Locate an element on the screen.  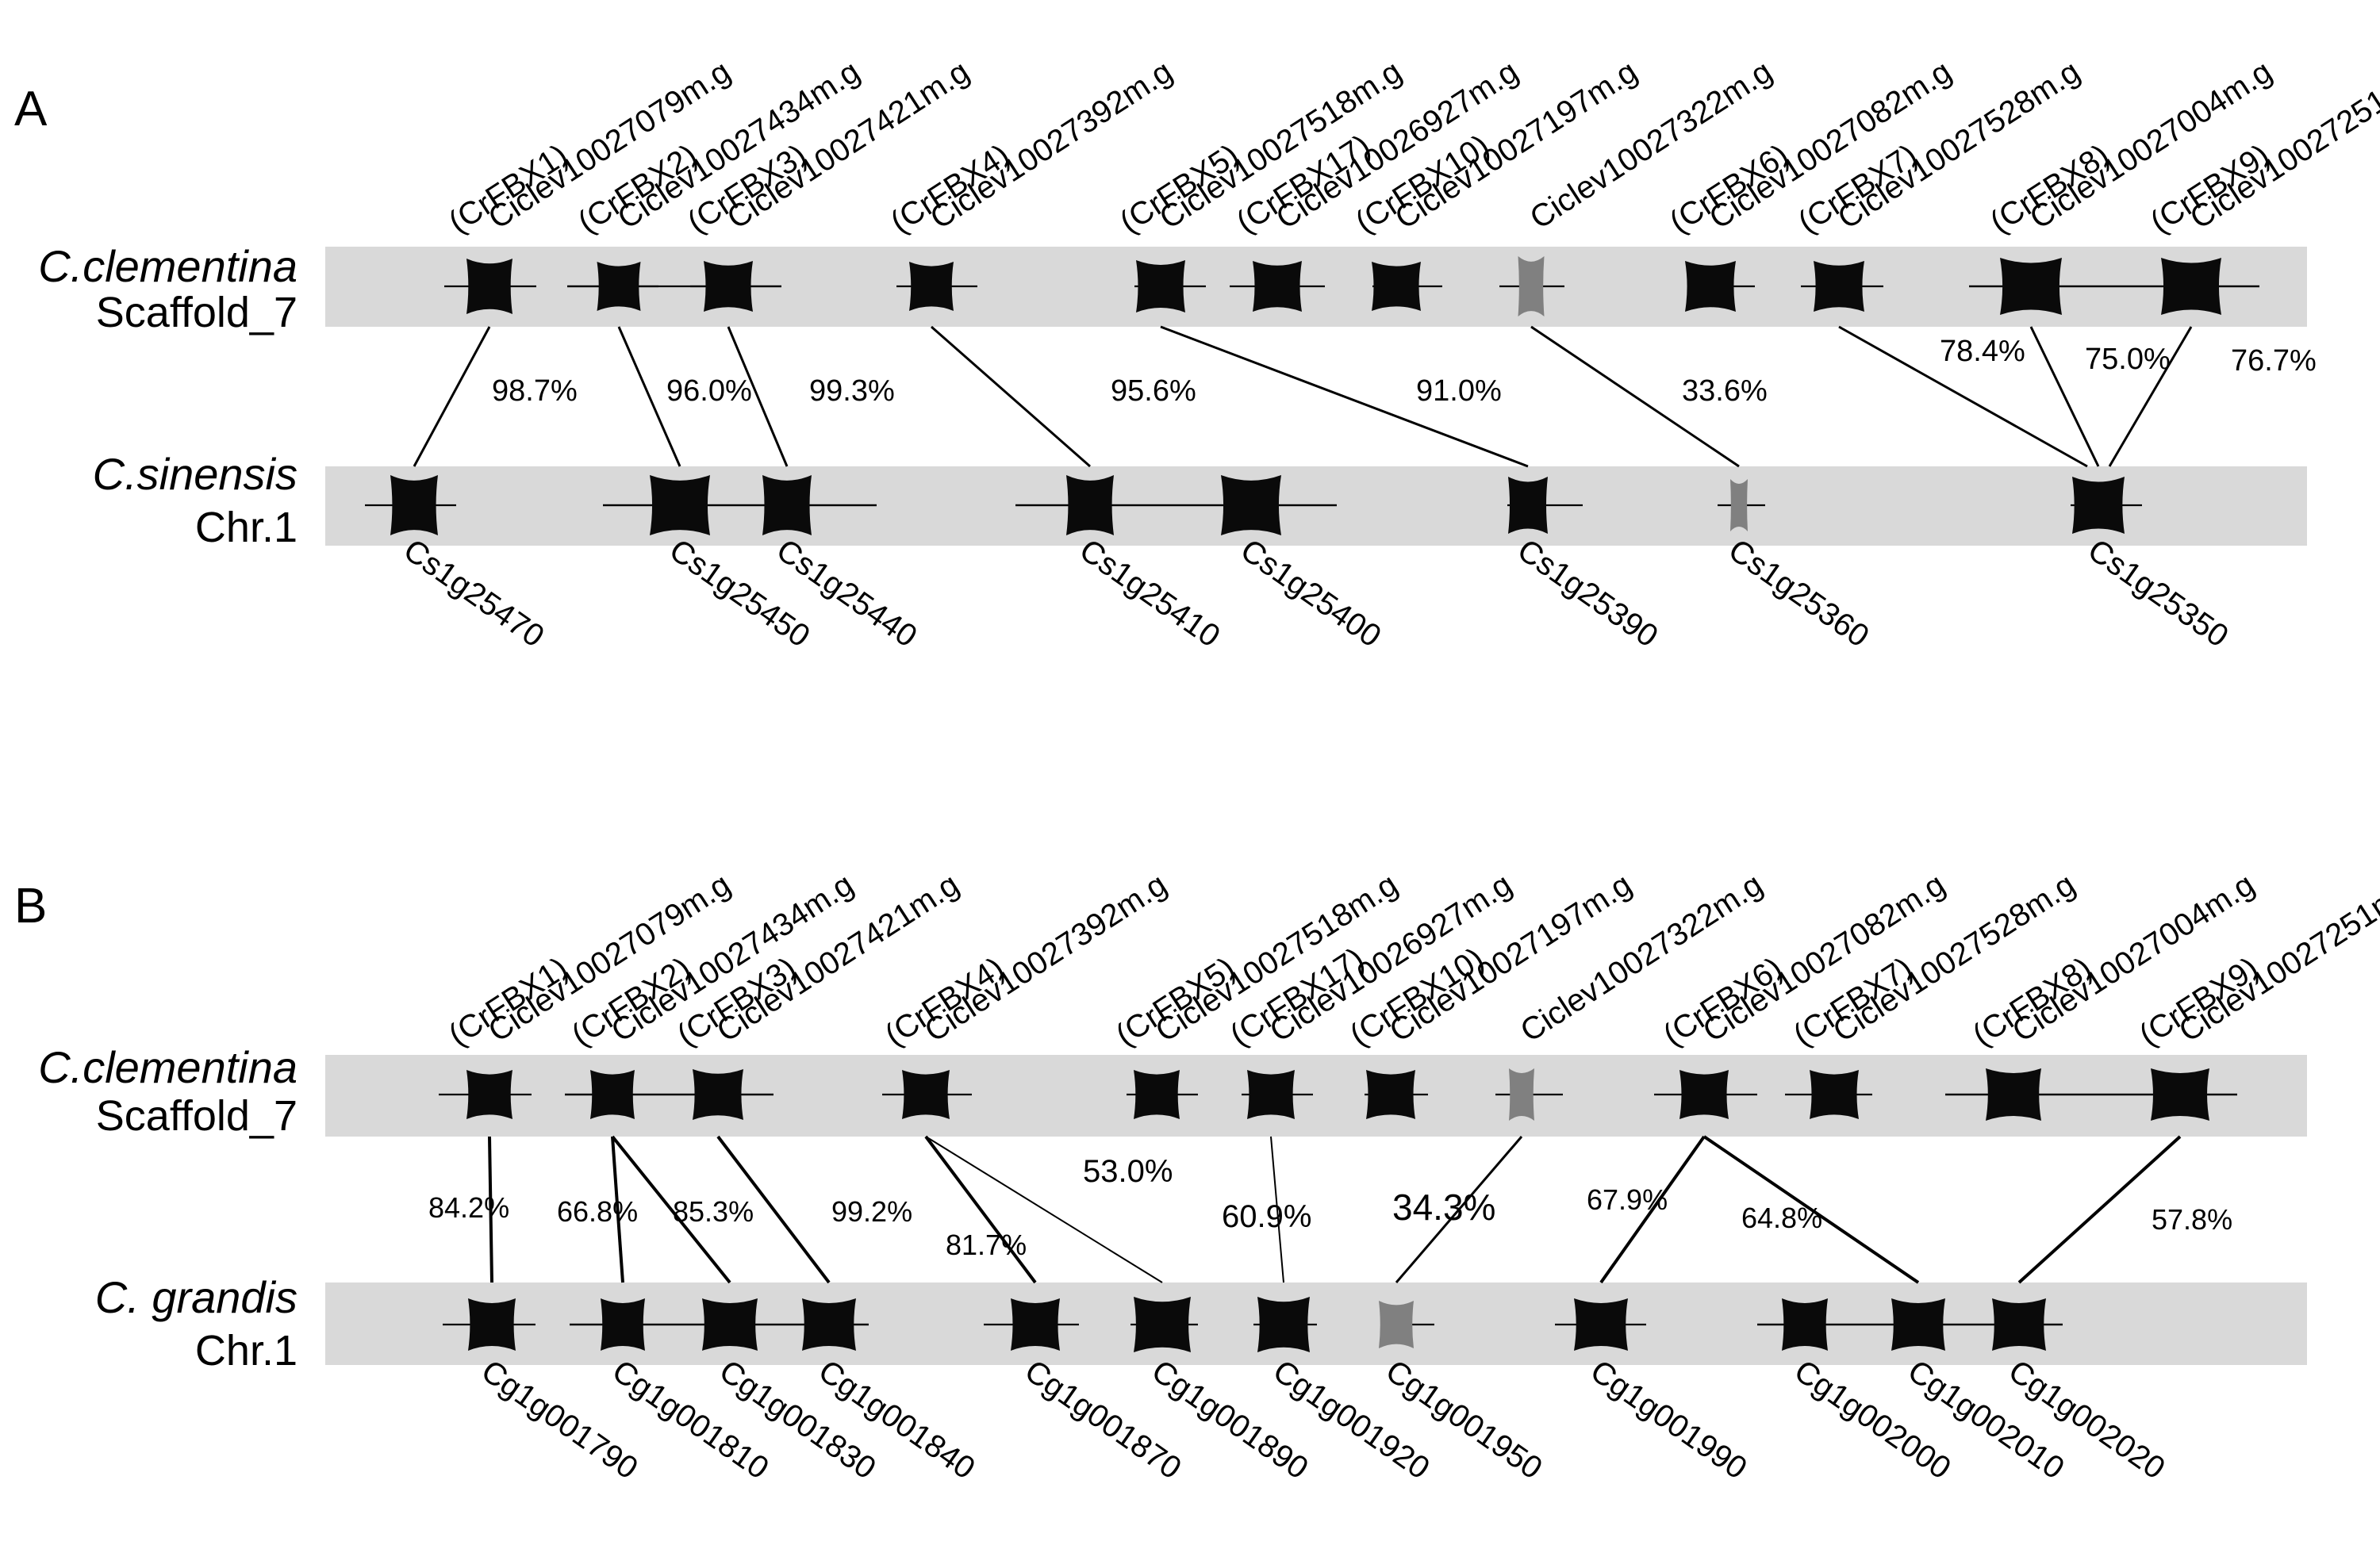
bottom-gene-id: Cs1g25410 is located at coordinates (1149, 593).